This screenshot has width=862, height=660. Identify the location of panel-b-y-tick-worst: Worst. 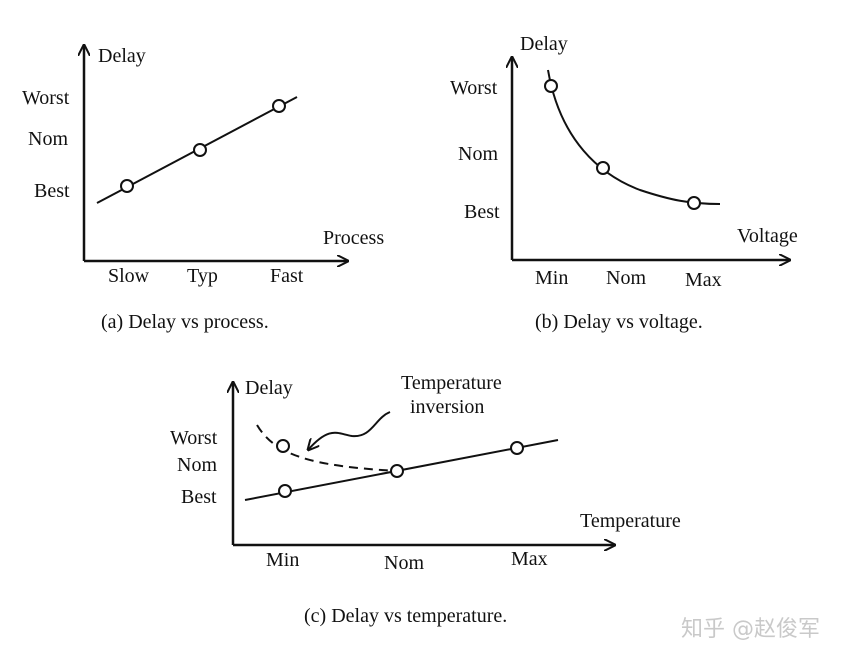
(474, 88).